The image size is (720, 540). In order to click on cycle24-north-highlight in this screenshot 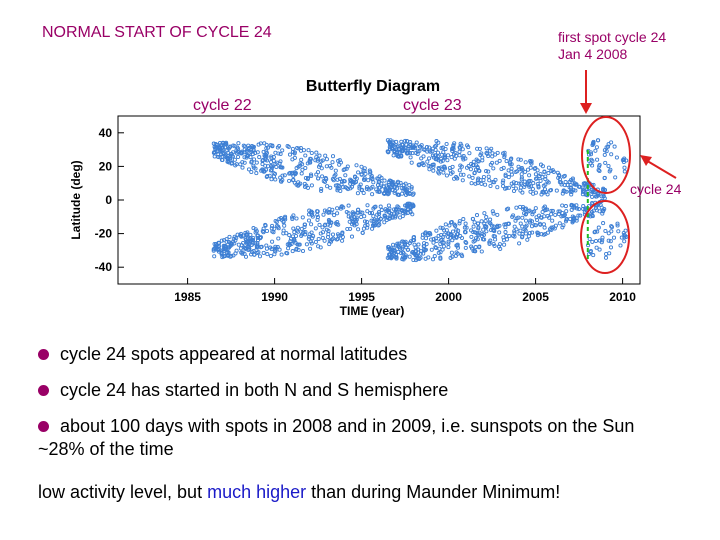, I will do `click(606, 155)`.